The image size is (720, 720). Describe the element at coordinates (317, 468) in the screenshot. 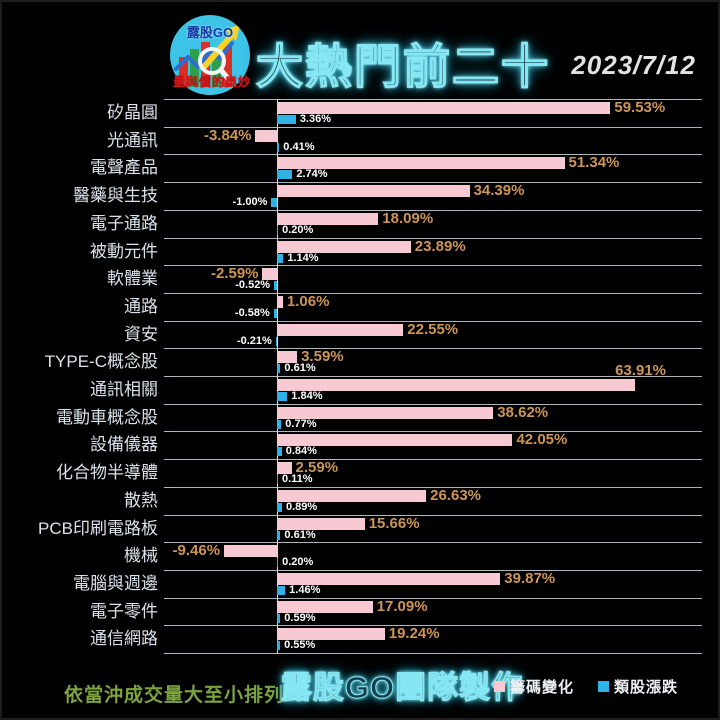

I see `chip-change-value: 2.59%` at that location.